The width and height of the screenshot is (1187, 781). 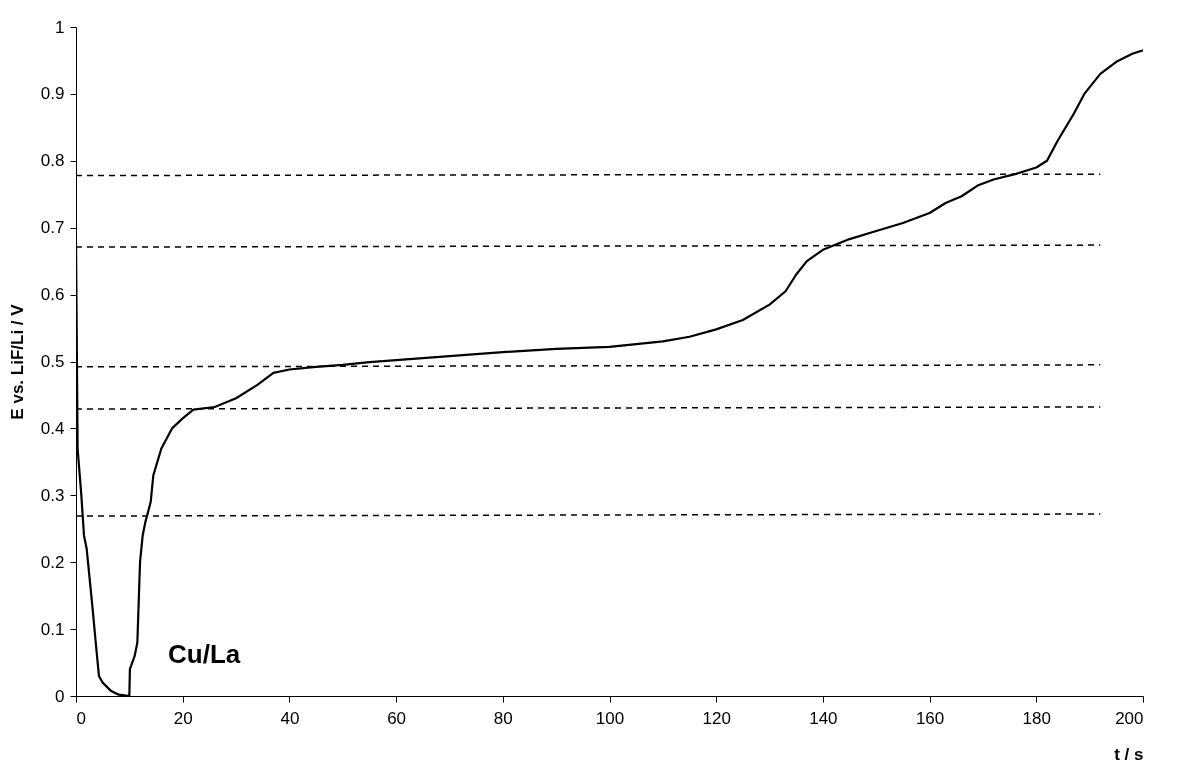 What do you see at coordinates (52, 562) in the screenshot?
I see `y-tick-label: 0.2` at bounding box center [52, 562].